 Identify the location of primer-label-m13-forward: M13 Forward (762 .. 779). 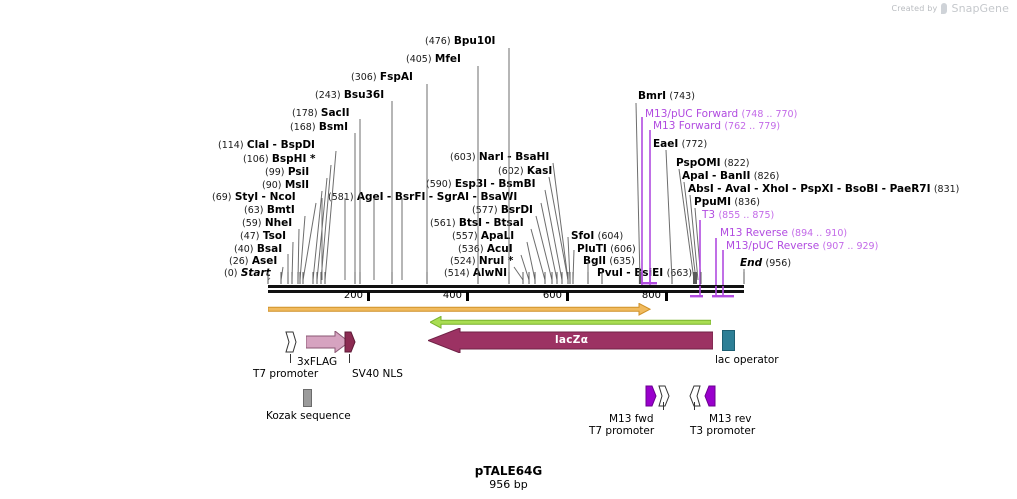
(716, 127).